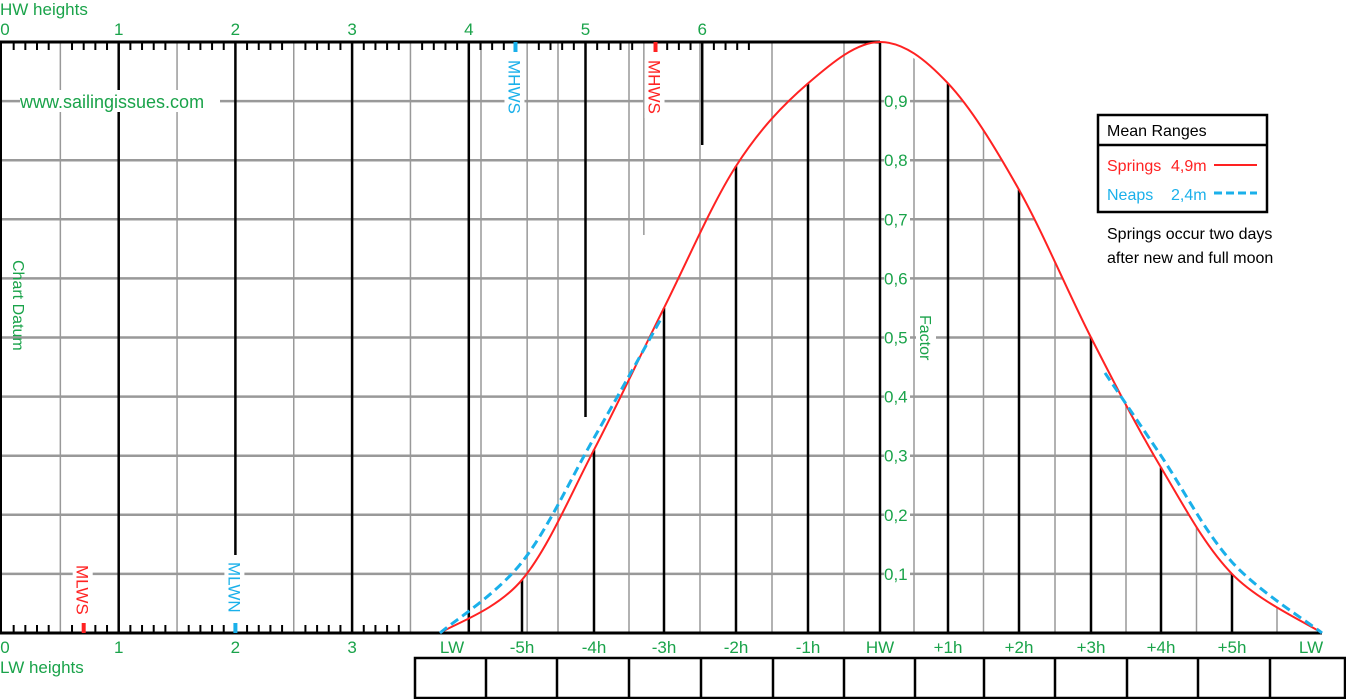  Describe the element at coordinates (655, 47) in the screenshot. I see `marker-mhws-tick` at that location.